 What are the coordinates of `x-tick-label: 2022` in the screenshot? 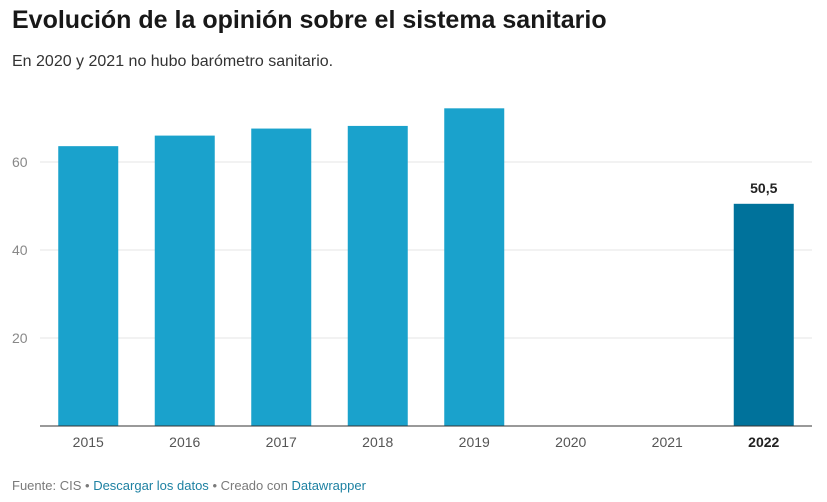 It's located at (763, 442).